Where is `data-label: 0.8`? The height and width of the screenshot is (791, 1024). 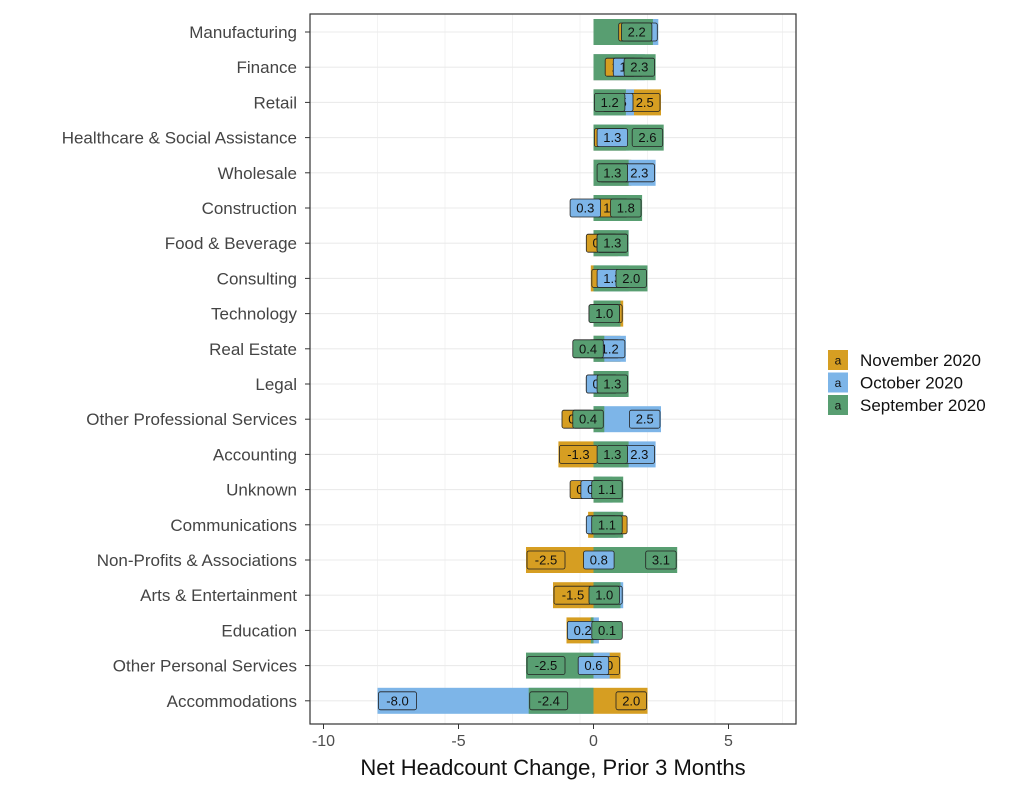
data-label: 0.8 is located at coordinates (599, 560).